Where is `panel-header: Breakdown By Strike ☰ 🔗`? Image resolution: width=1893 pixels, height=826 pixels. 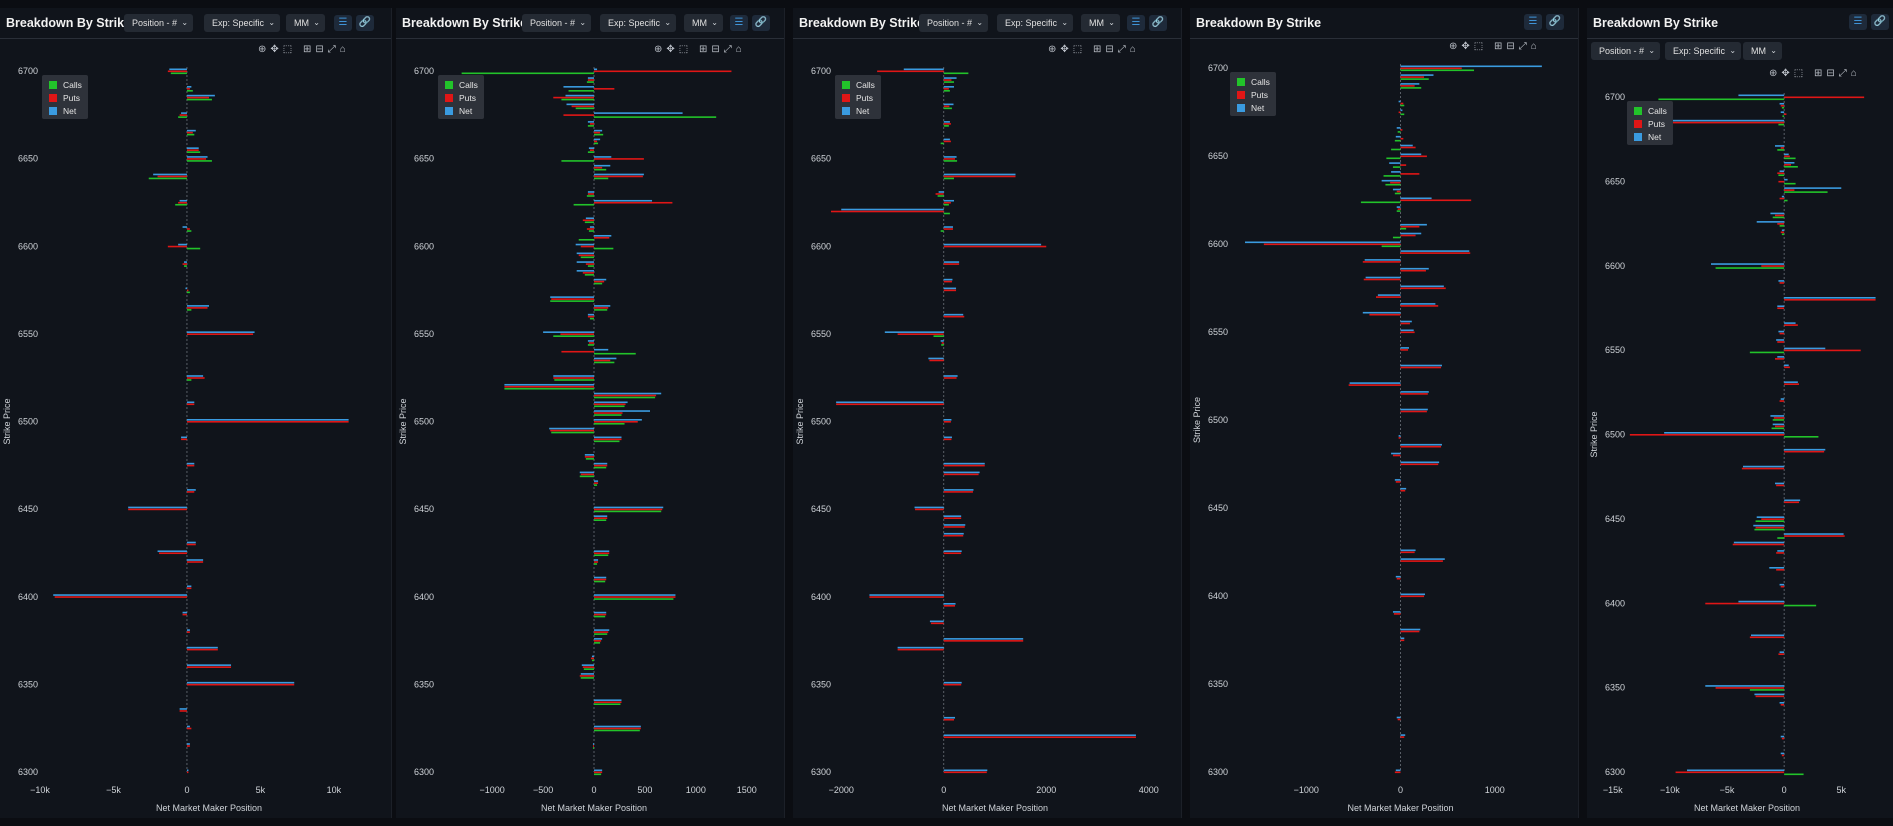 panel-header: Breakdown By Strike ☰ 🔗 is located at coordinates (1384, 23).